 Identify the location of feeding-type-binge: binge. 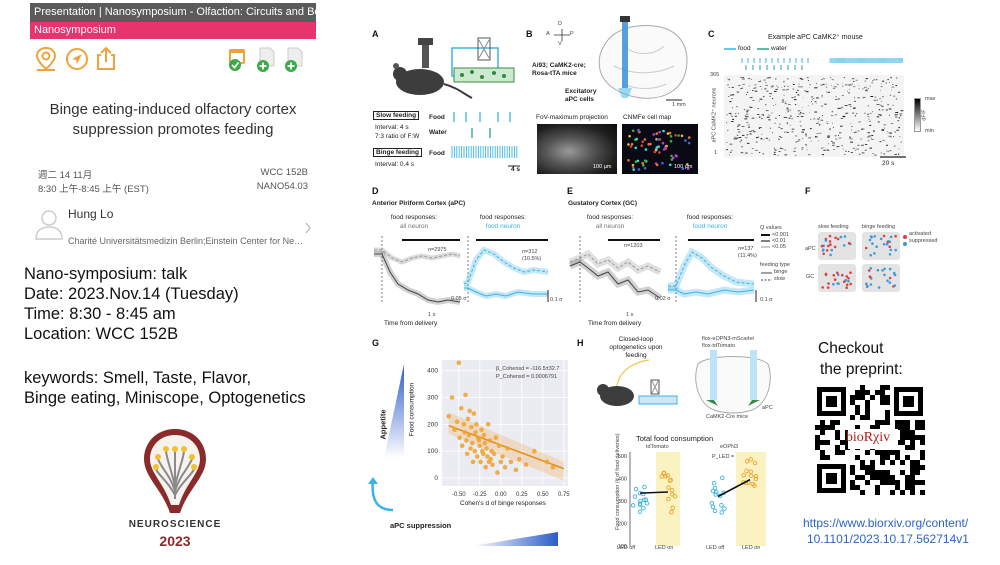
(781, 272).